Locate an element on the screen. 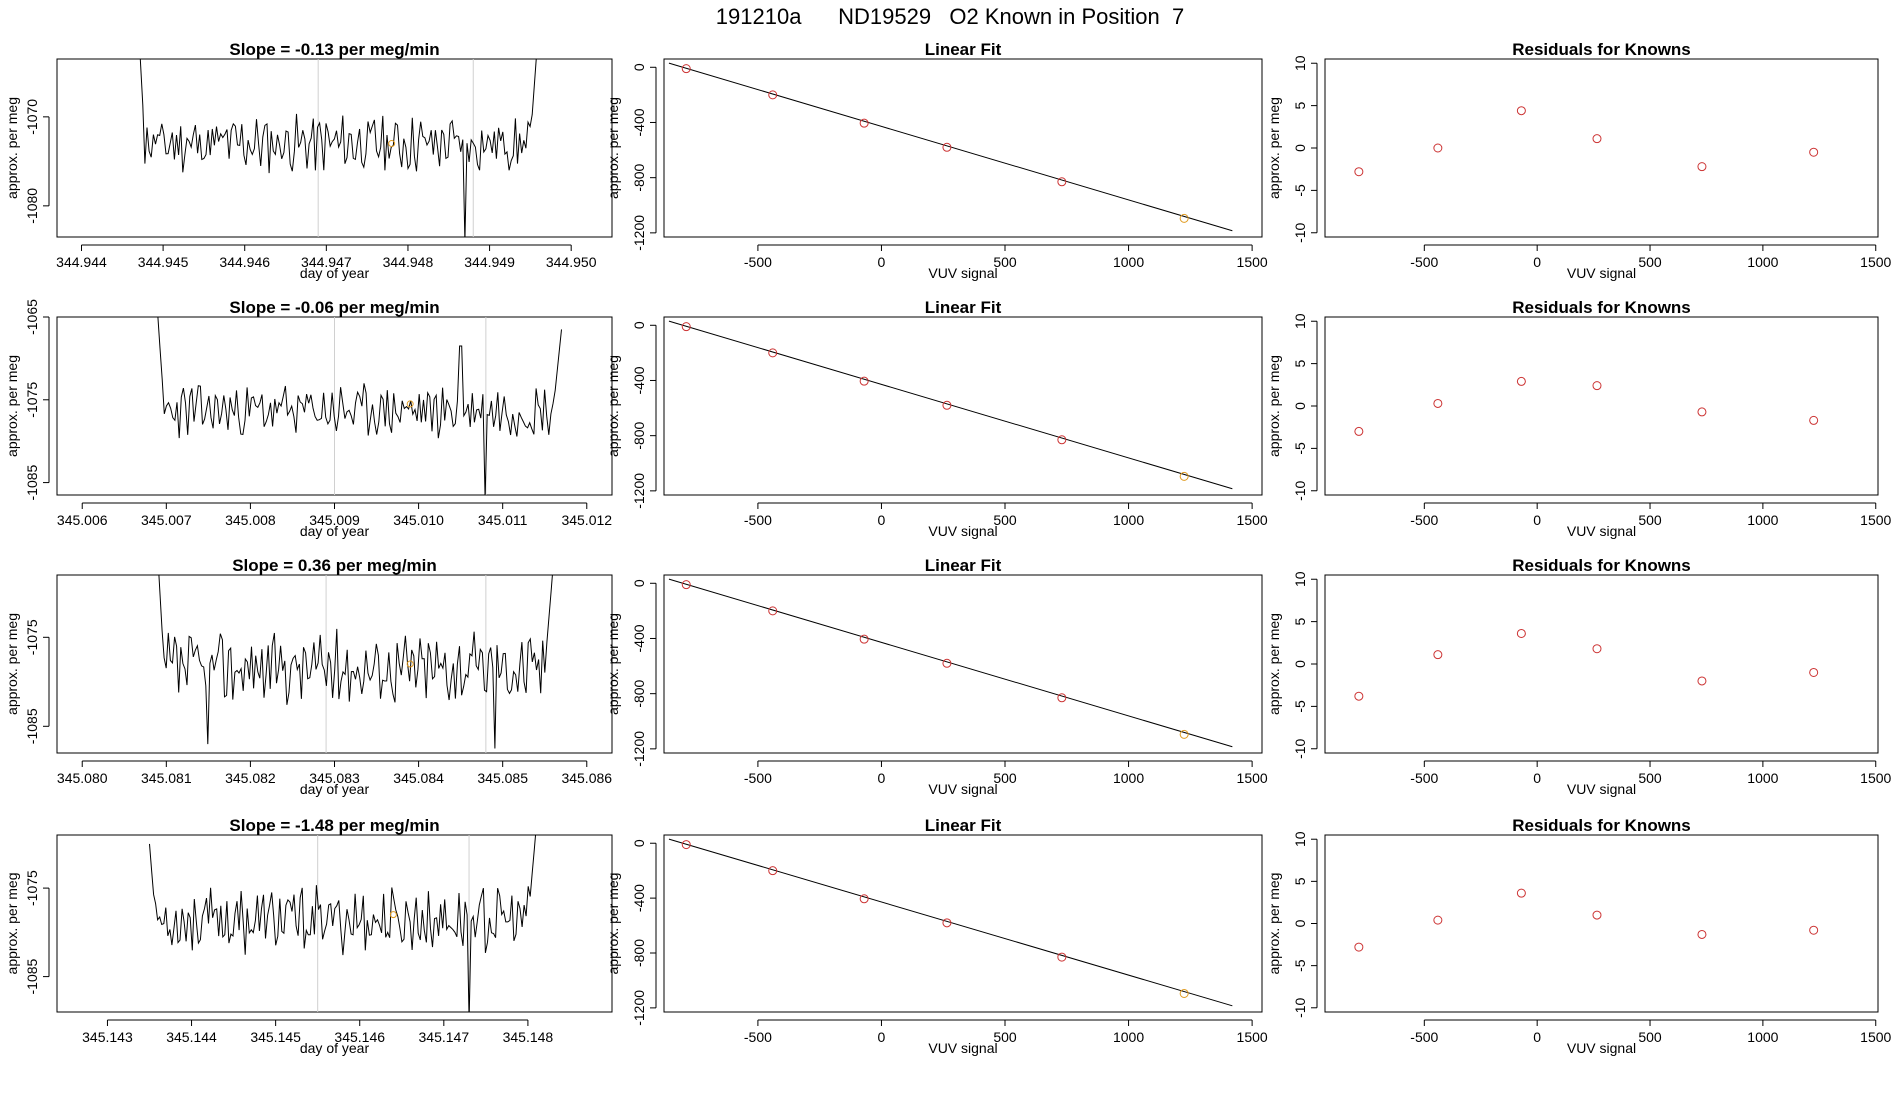 Image resolution: width=1900 pixels, height=1100 pixels. x-tick-label: 345.146 is located at coordinates (359, 1037).